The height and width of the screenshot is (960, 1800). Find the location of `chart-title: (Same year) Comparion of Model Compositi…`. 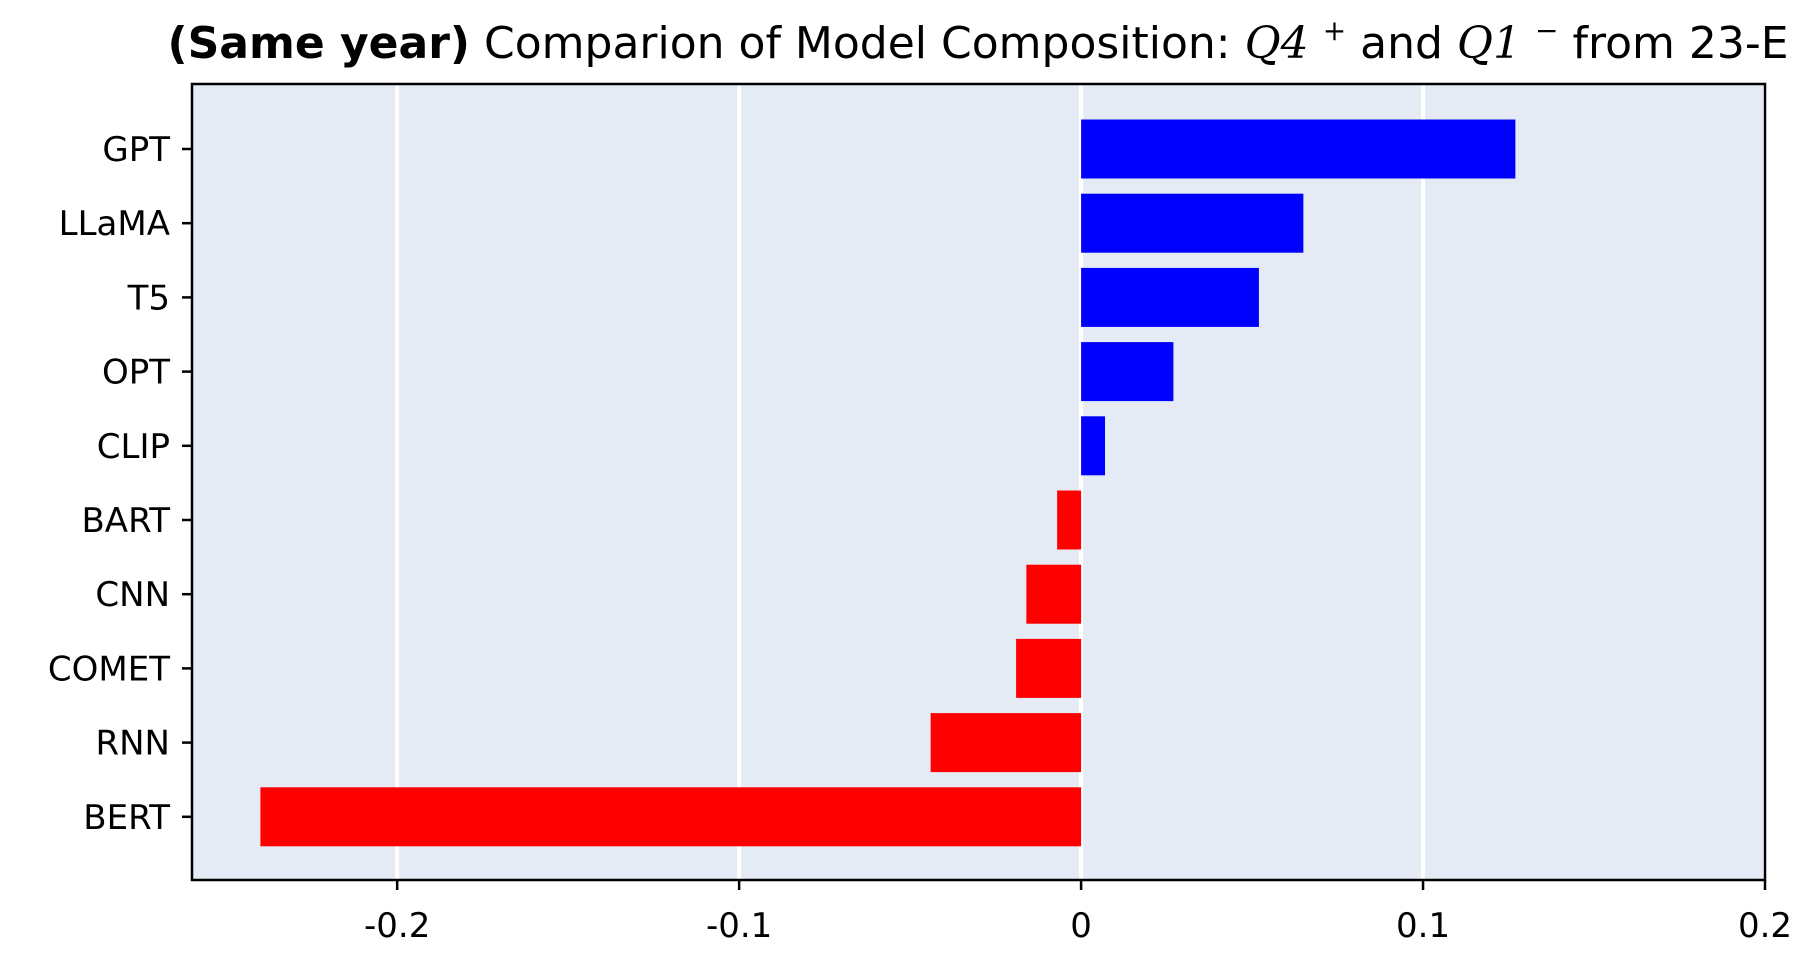

chart-title: (Same year) Comparion of Model Compositi… is located at coordinates (977, 34).